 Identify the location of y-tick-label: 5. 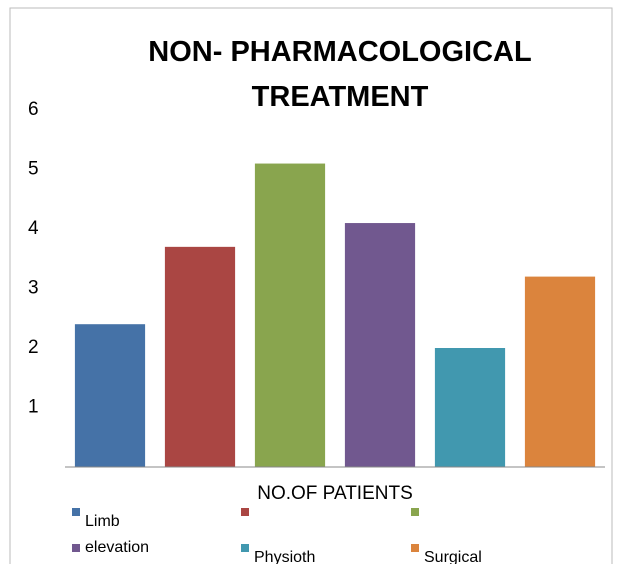
(33, 169).